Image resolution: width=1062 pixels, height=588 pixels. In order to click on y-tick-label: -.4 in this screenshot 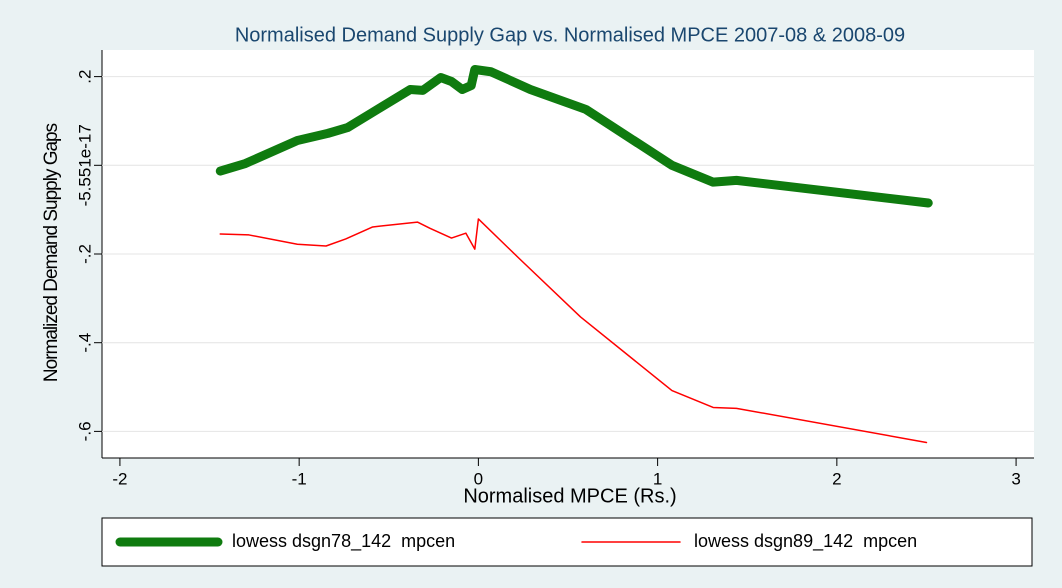, I will do `click(84, 343)`.